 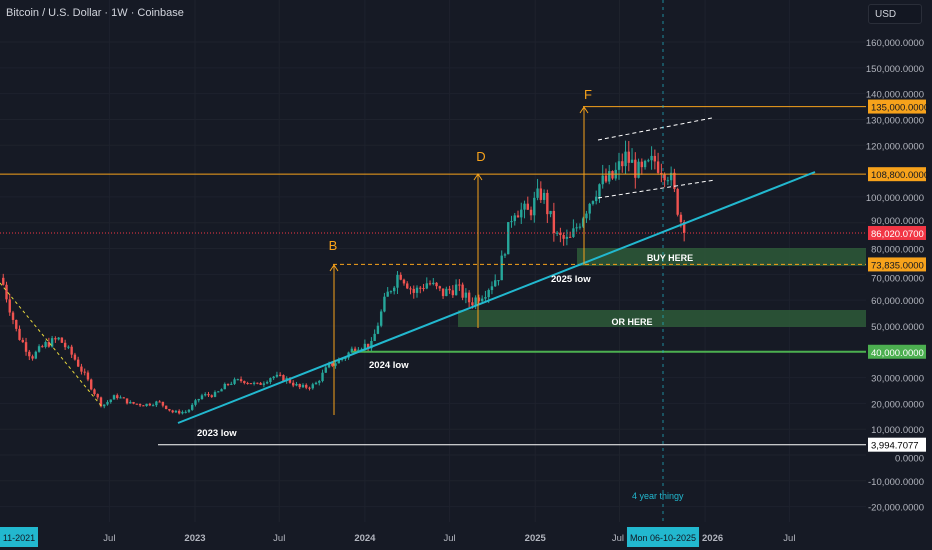 What do you see at coordinates (662, 318) in the screenshot?
I see `or-here-zone` at bounding box center [662, 318].